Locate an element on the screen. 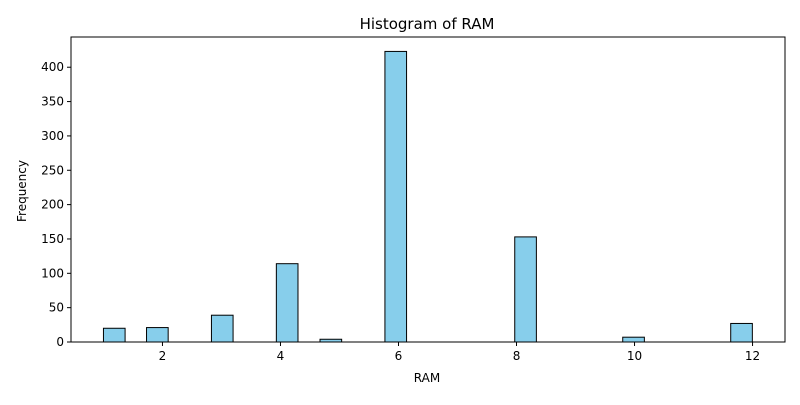 This screenshot has height=405, width=800. x-tick-label-0: 2 is located at coordinates (163, 356).